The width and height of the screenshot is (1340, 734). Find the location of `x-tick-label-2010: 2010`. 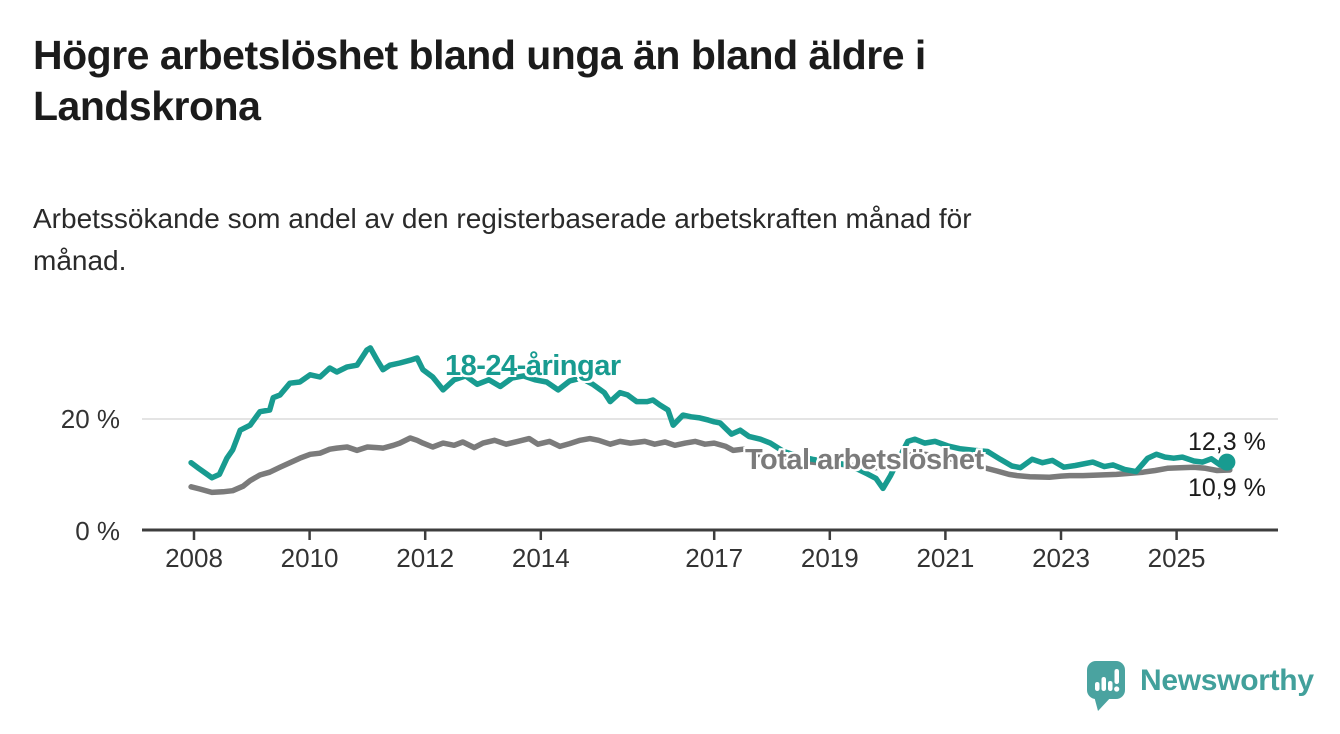

x-tick-label-2010: 2010 is located at coordinates (309, 558).